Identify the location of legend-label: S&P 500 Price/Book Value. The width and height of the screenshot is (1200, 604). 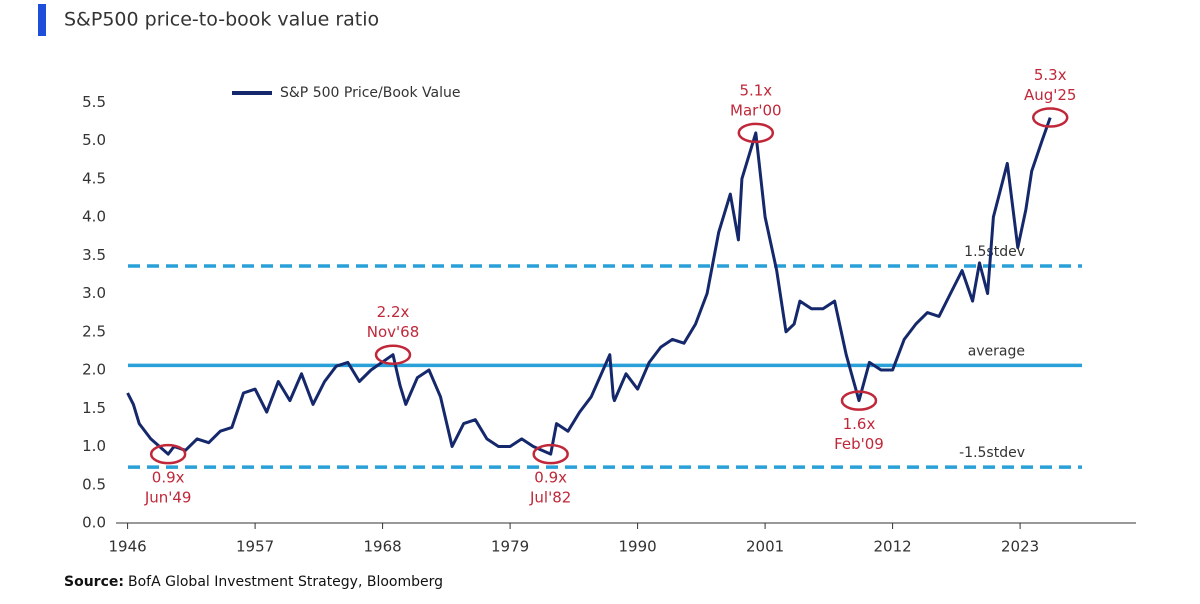
(370, 93).